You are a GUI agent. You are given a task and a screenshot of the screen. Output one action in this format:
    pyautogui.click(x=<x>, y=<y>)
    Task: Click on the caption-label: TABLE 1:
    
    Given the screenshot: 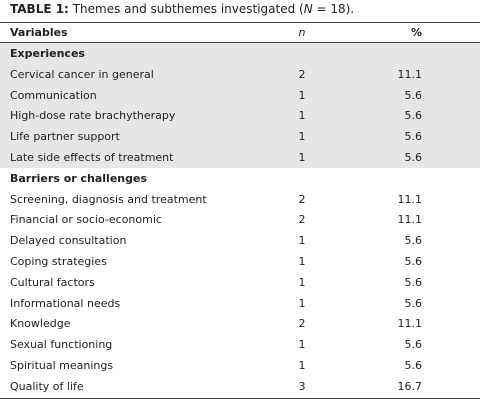 What is the action you would take?
    pyautogui.click(x=39, y=9)
    